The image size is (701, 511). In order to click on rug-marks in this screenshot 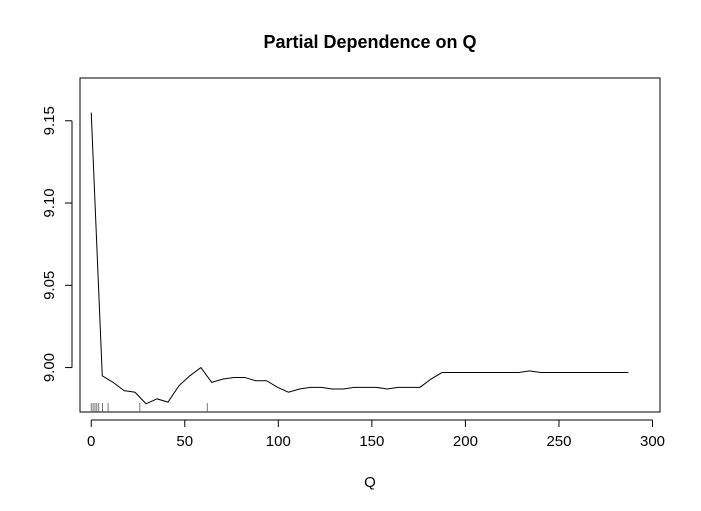, I will do `click(149, 407)`.